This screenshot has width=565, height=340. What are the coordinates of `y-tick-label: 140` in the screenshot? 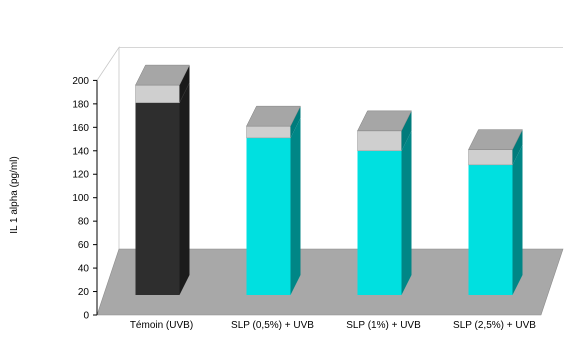 It's located at (80, 151).